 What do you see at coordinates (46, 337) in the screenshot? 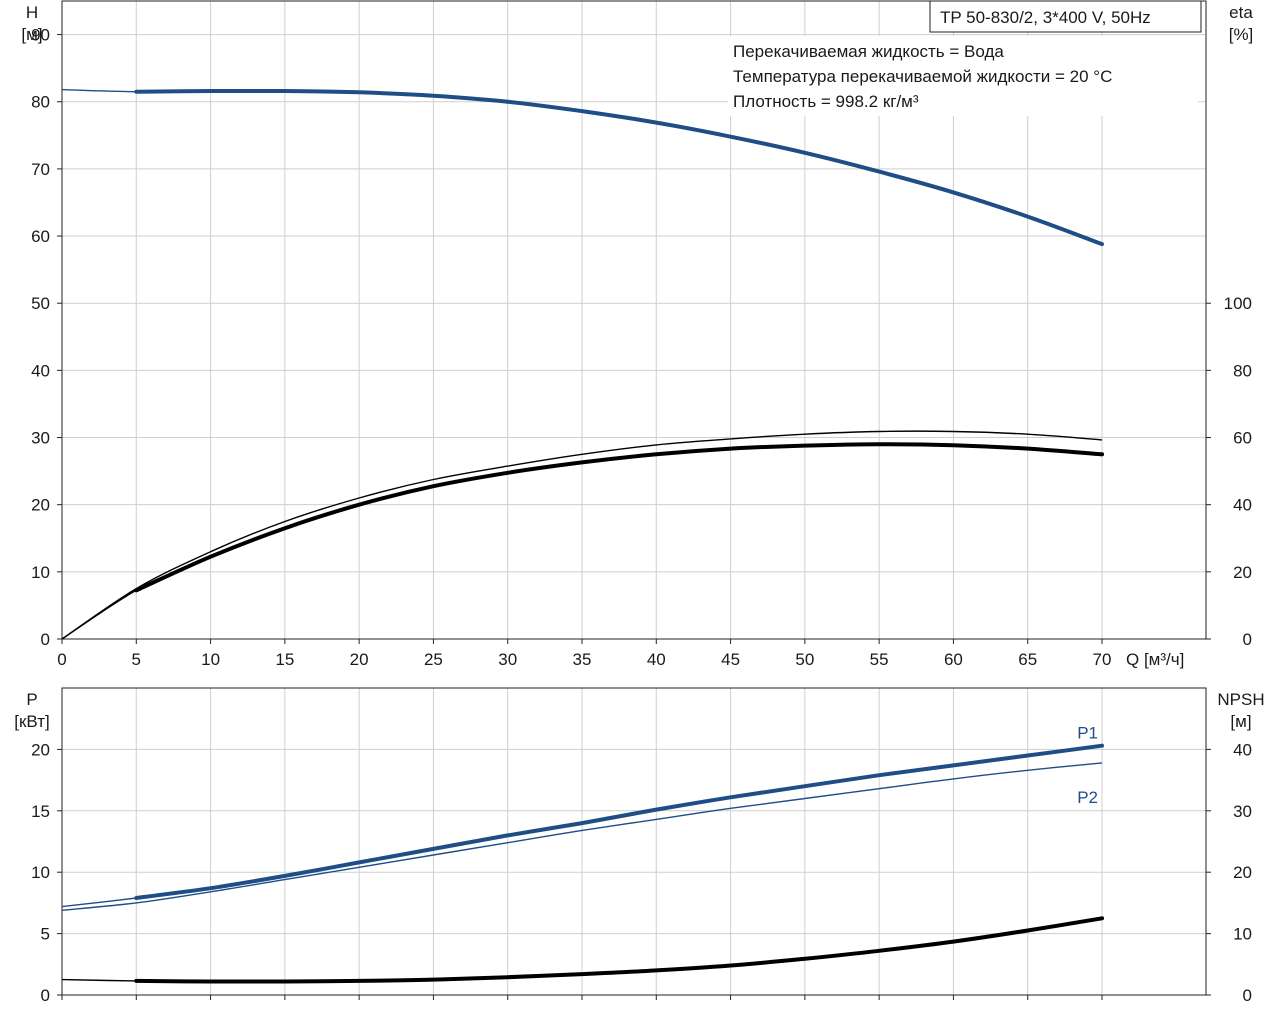
I see `left-axis-ticks: 0 10 20 30 40 50 60 70 80 90` at bounding box center [46, 337].